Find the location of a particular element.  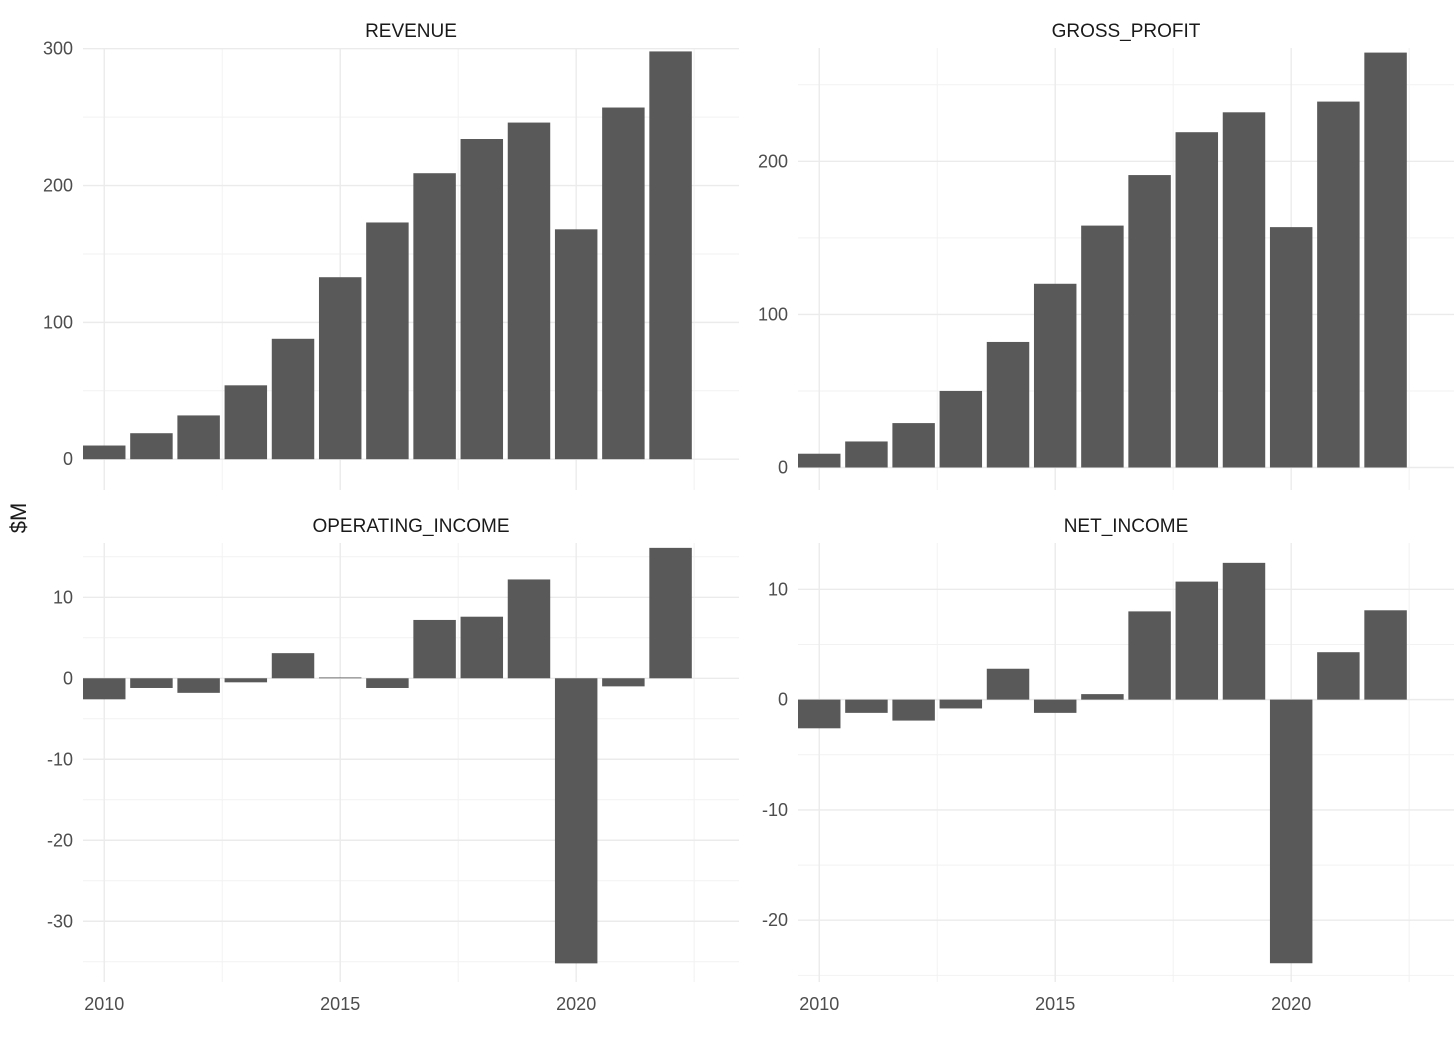

panel-title: GROSS_PROFIT is located at coordinates (1126, 31).